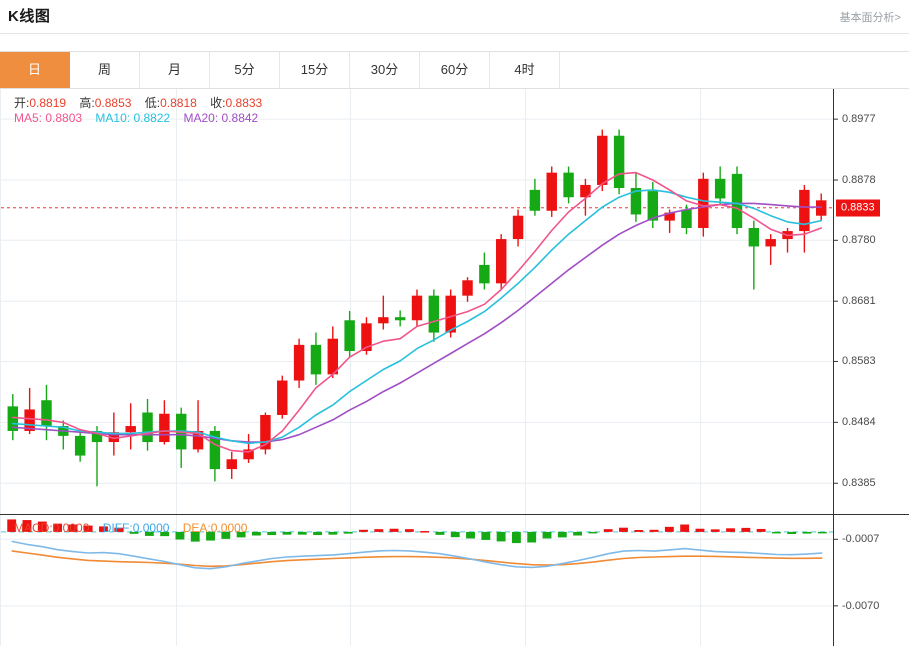 The width and height of the screenshot is (909, 646). Describe the element at coordinates (858, 208) in the screenshot. I see `current-price-tag: 0.8833` at that location.